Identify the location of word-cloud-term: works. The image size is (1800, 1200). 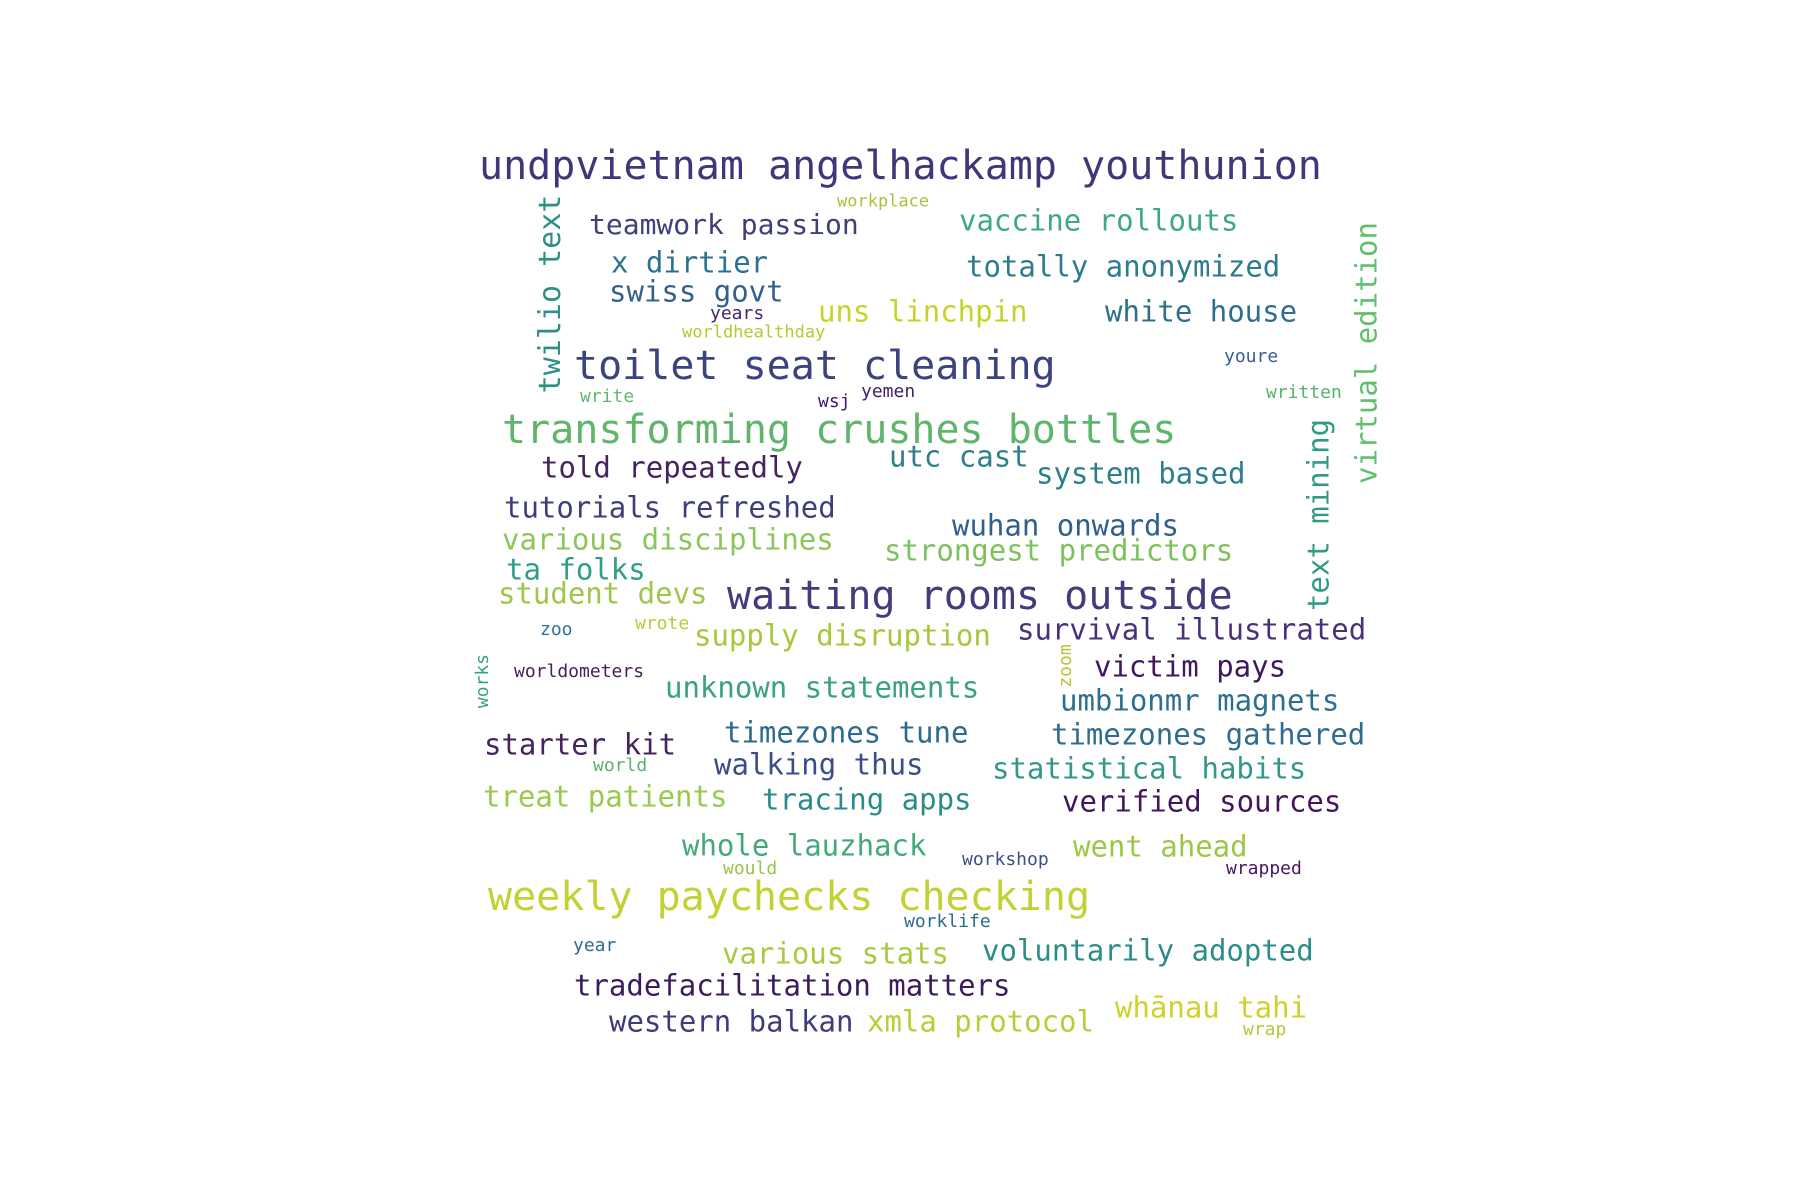
(482, 681).